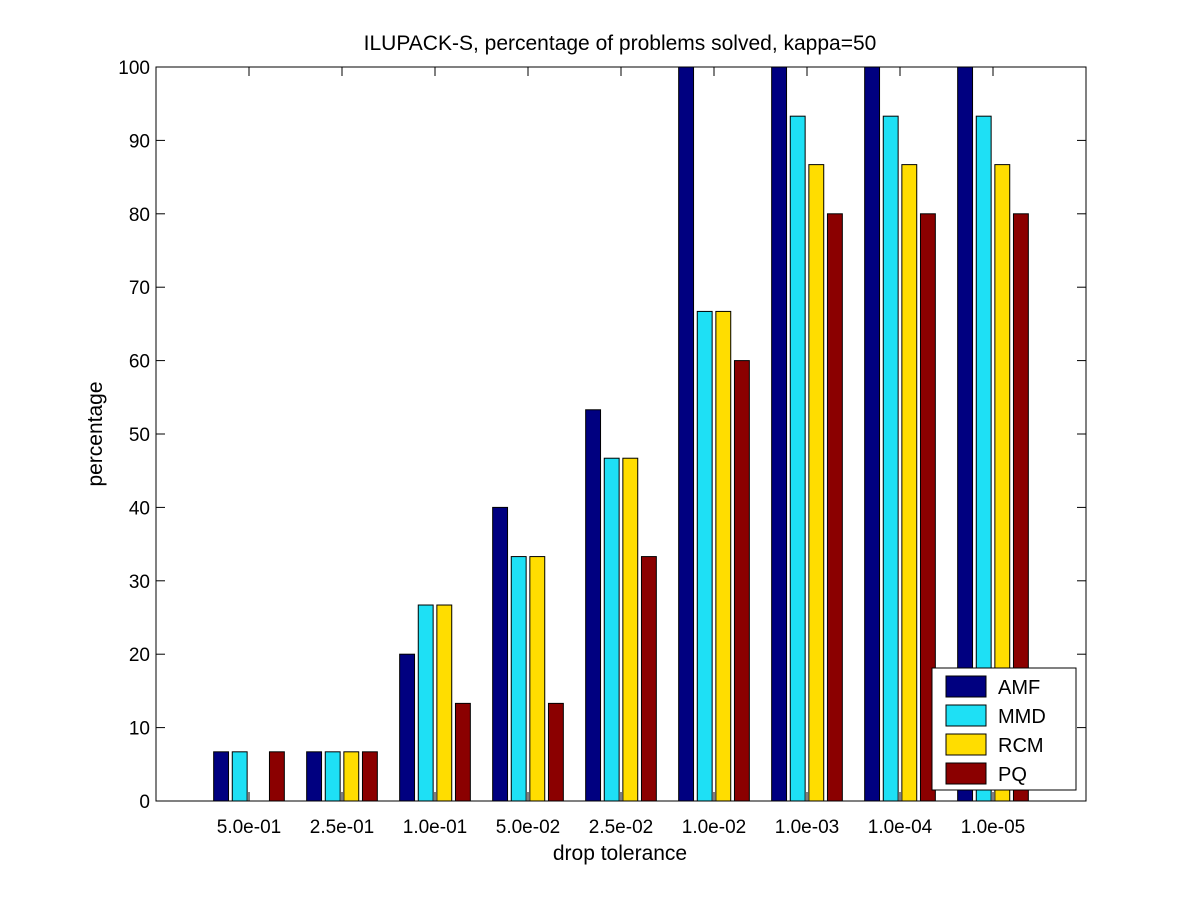  Describe the element at coordinates (723, 556) in the screenshot. I see `bar-rcm-1.0e-02` at that location.